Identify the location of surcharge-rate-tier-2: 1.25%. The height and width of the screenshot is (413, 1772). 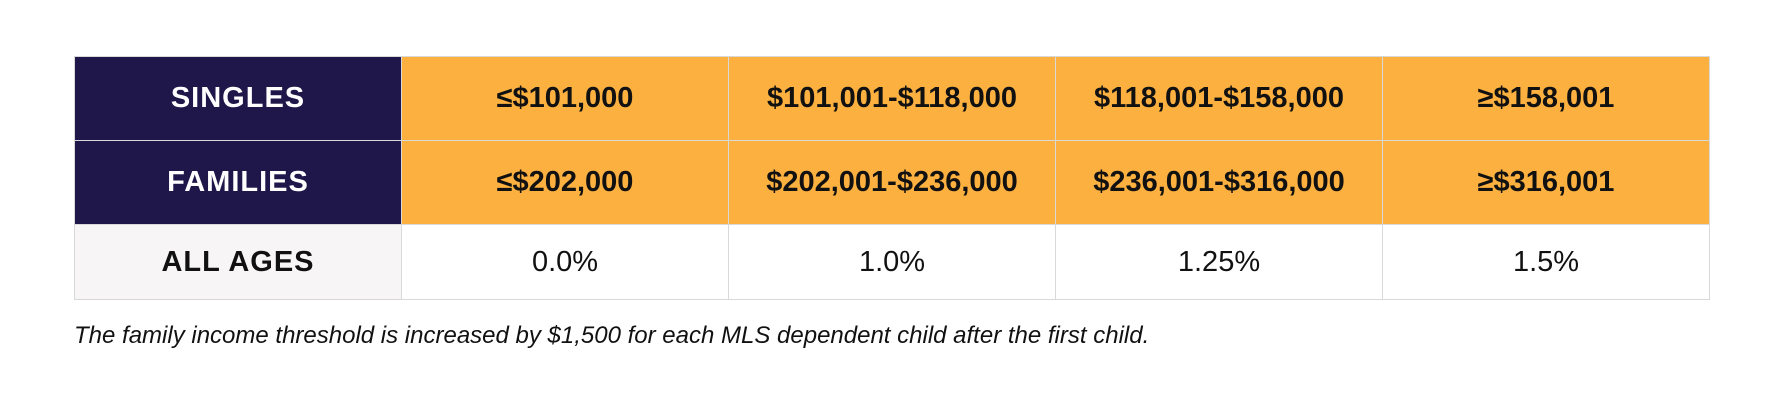
(1219, 262).